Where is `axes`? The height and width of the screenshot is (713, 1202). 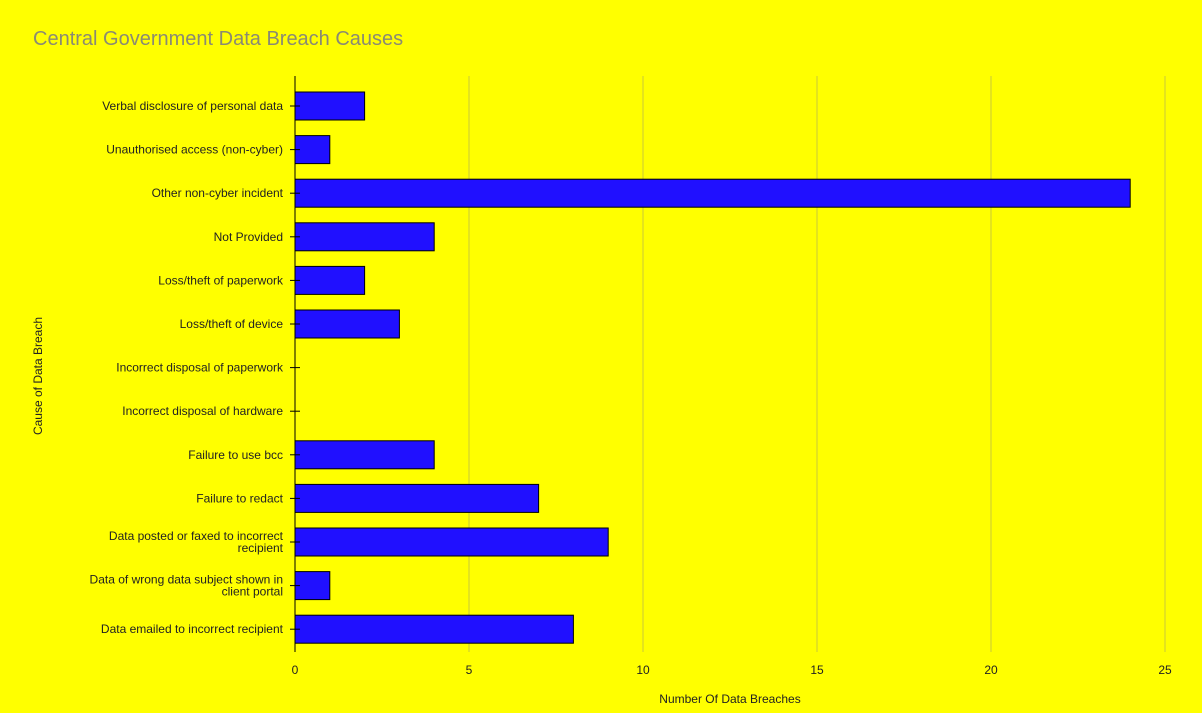
axes is located at coordinates (295, 364).